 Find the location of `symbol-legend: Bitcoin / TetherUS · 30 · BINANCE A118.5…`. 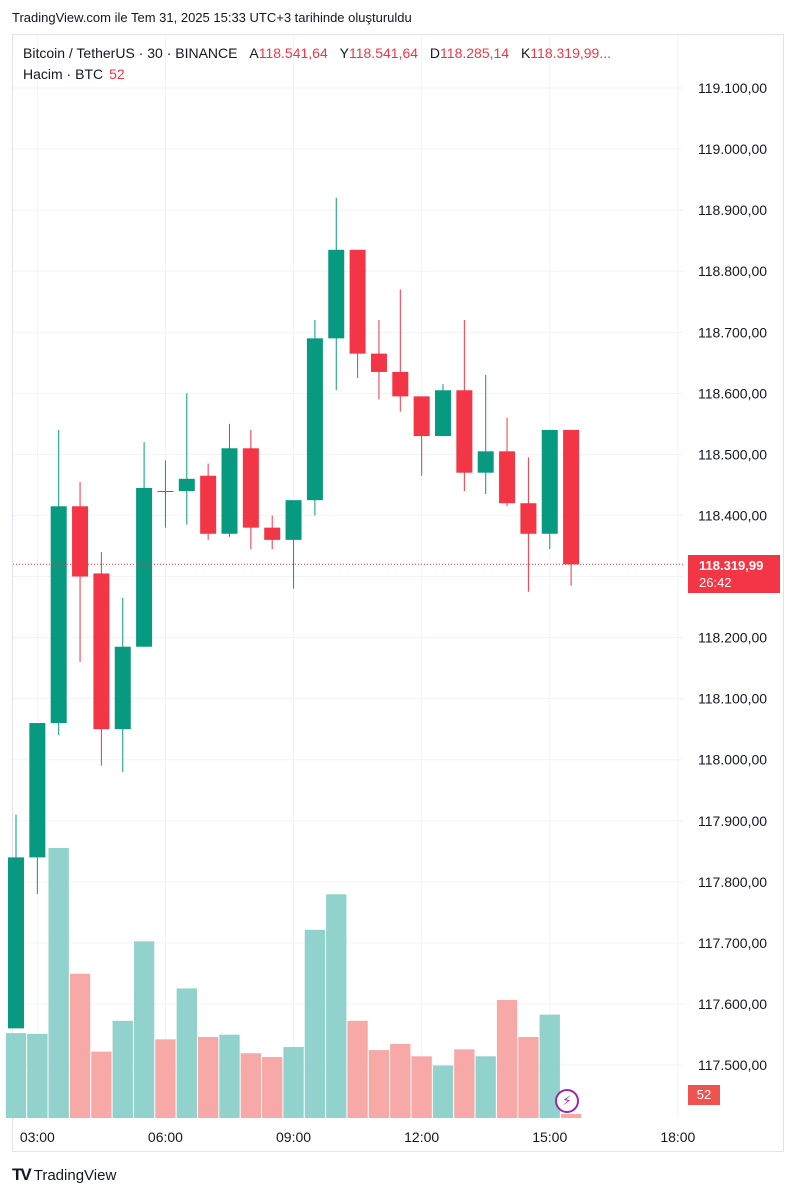

symbol-legend: Bitcoin / TetherUS · 30 · BINANCE A118.5… is located at coordinates (317, 53).